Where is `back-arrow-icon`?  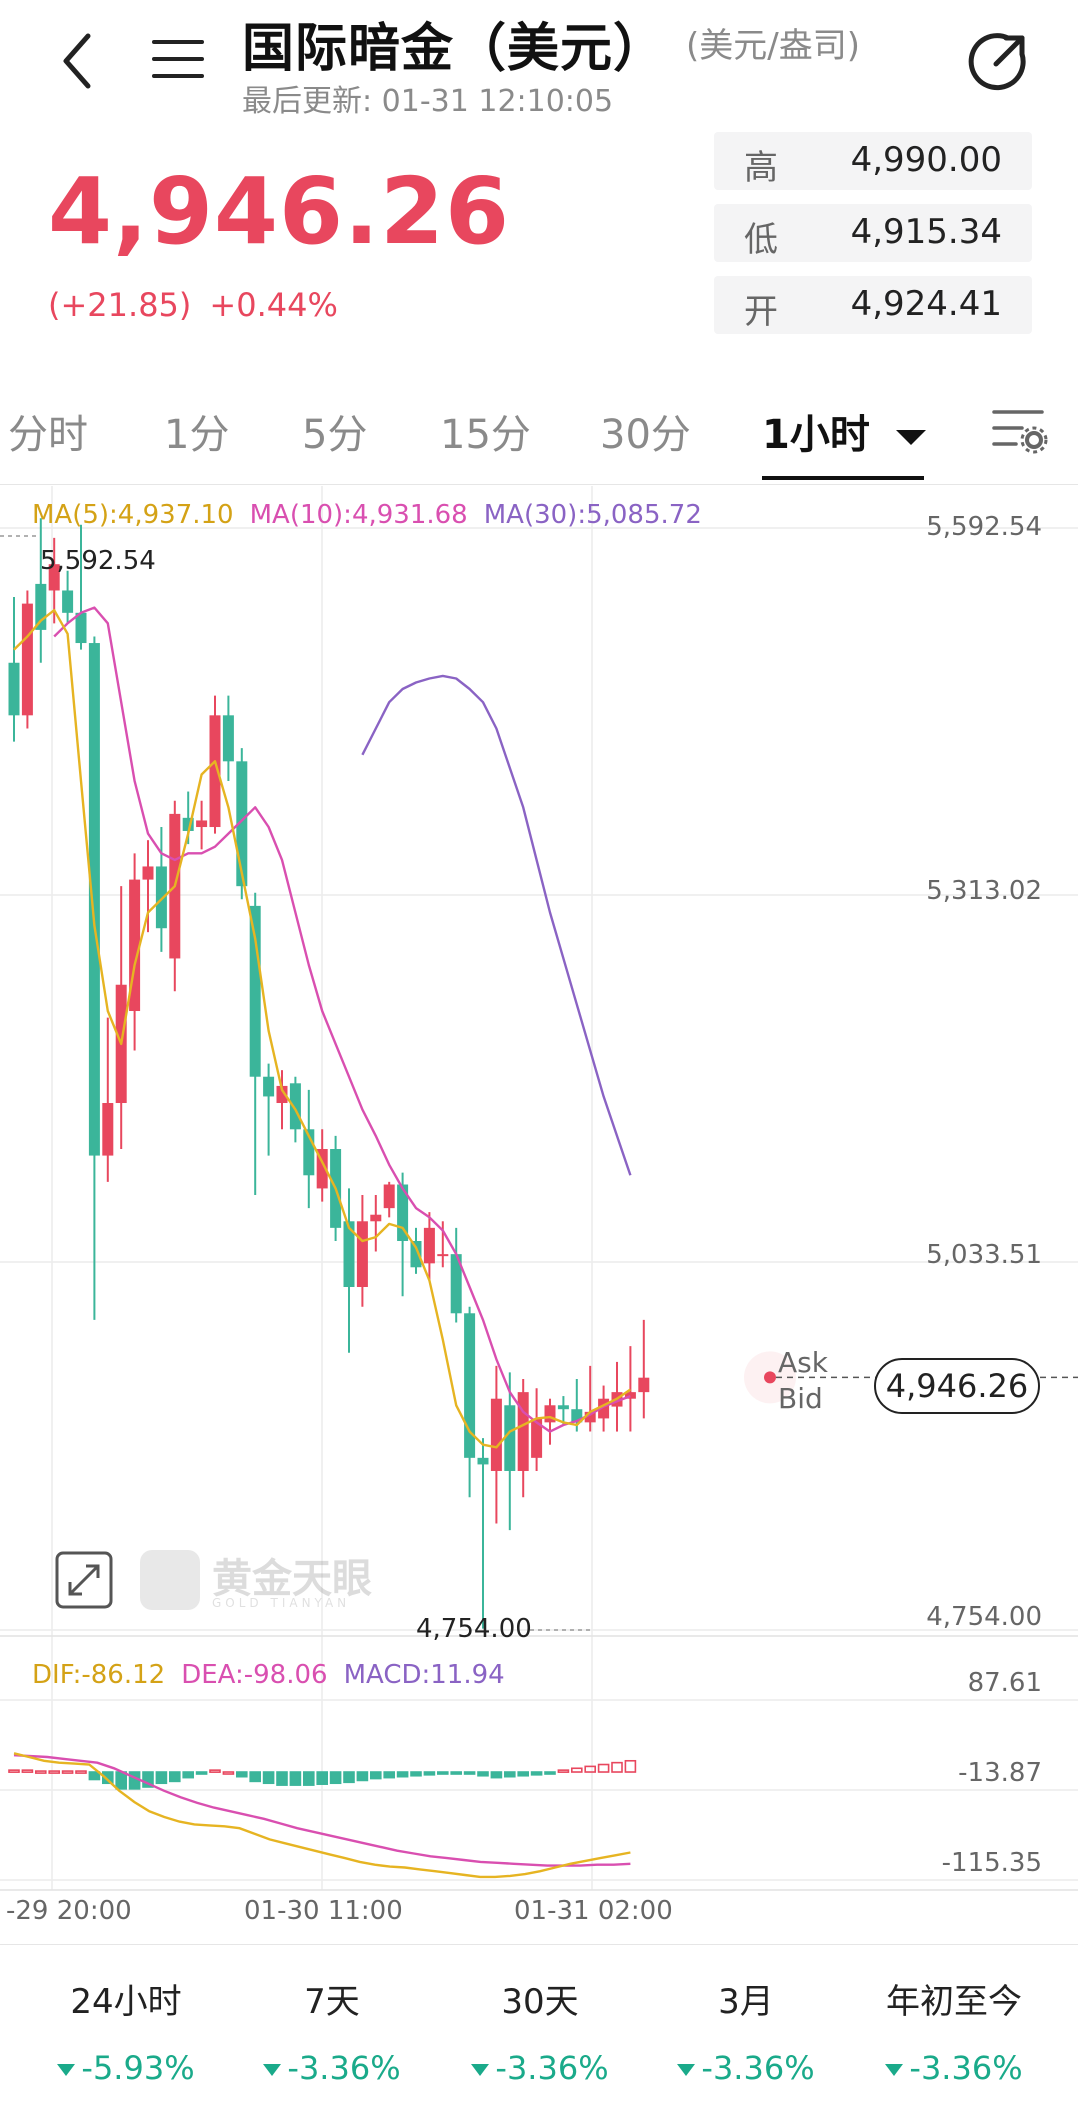 back-arrow-icon is located at coordinates (79, 61).